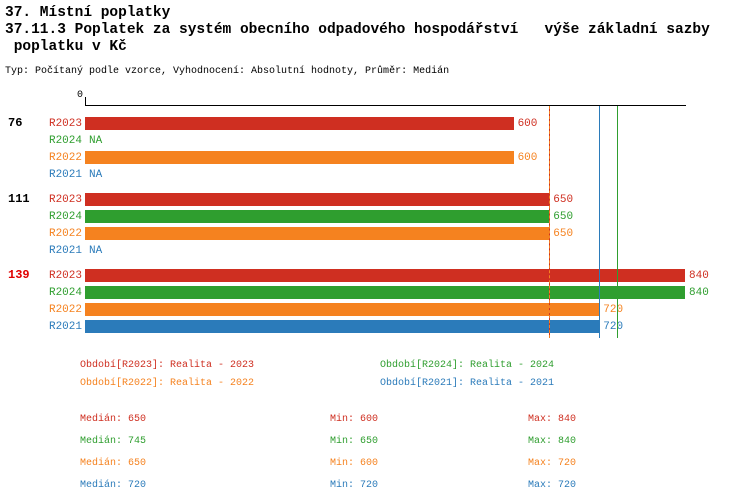 This screenshot has height=498, width=750. What do you see at coordinates (552, 419) in the screenshot?
I see `stat-max-r2023: Max: 840` at bounding box center [552, 419].